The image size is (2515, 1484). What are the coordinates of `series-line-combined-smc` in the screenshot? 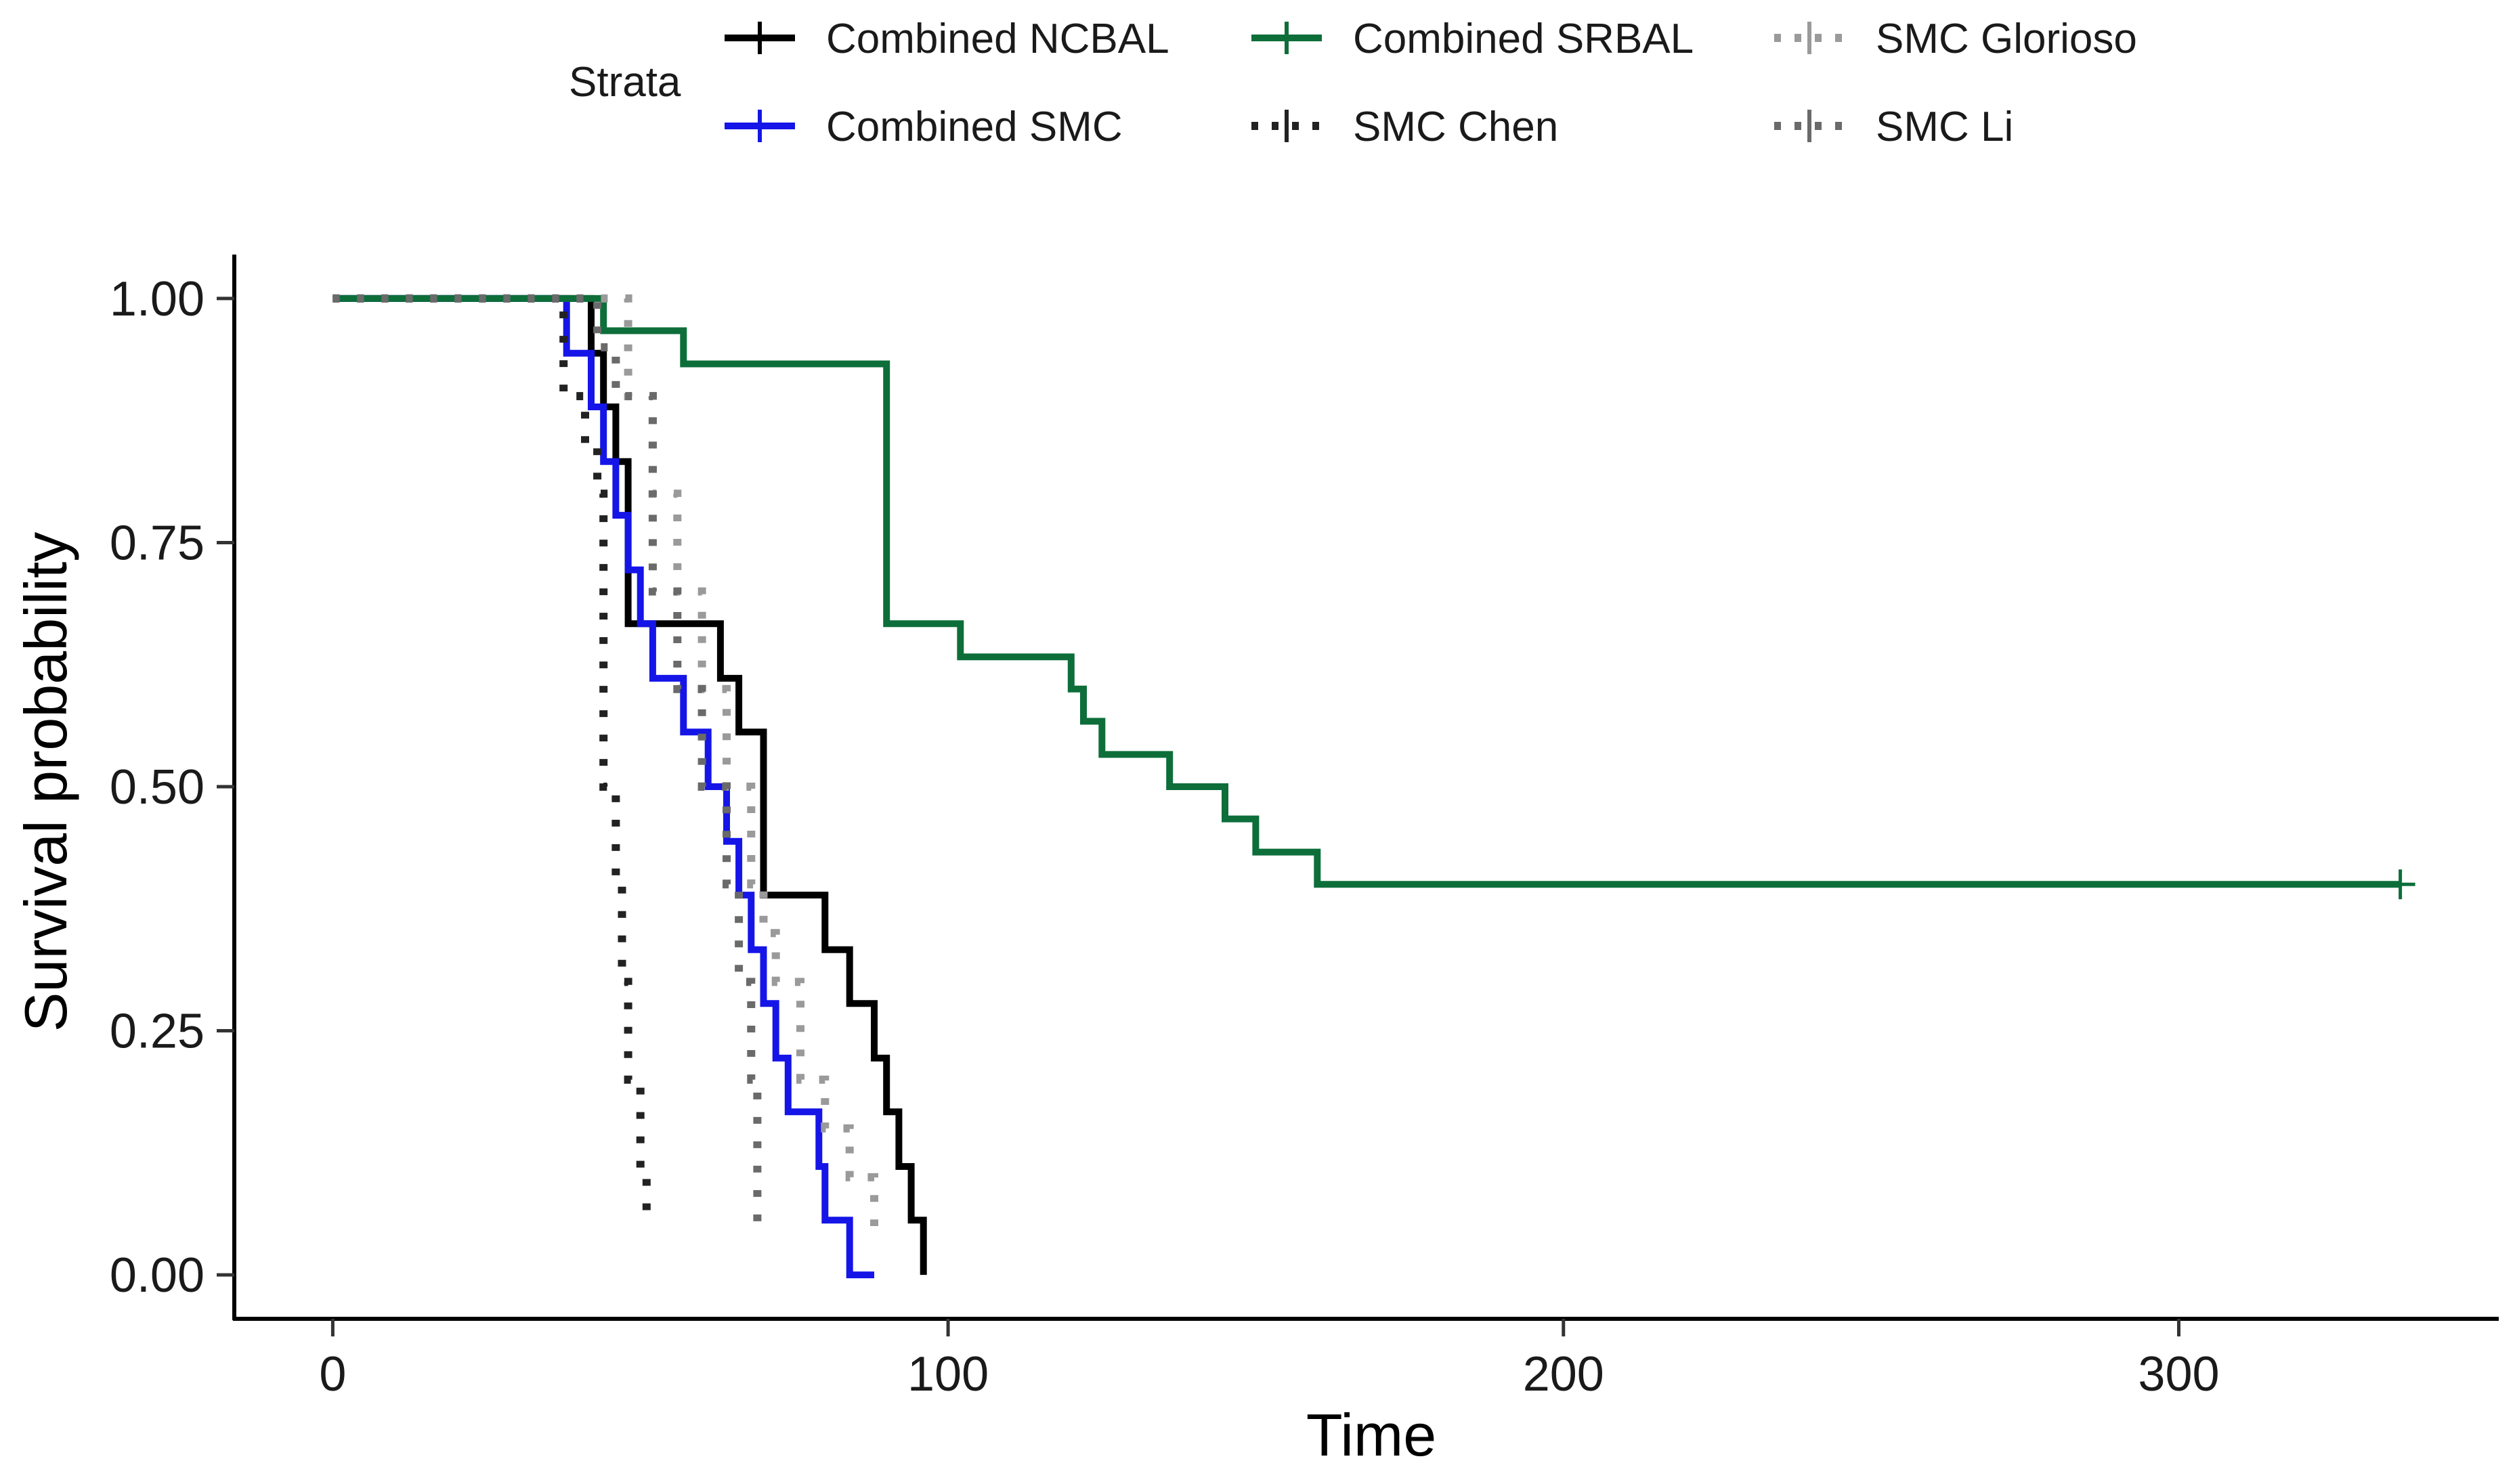 It's located at (603, 786).